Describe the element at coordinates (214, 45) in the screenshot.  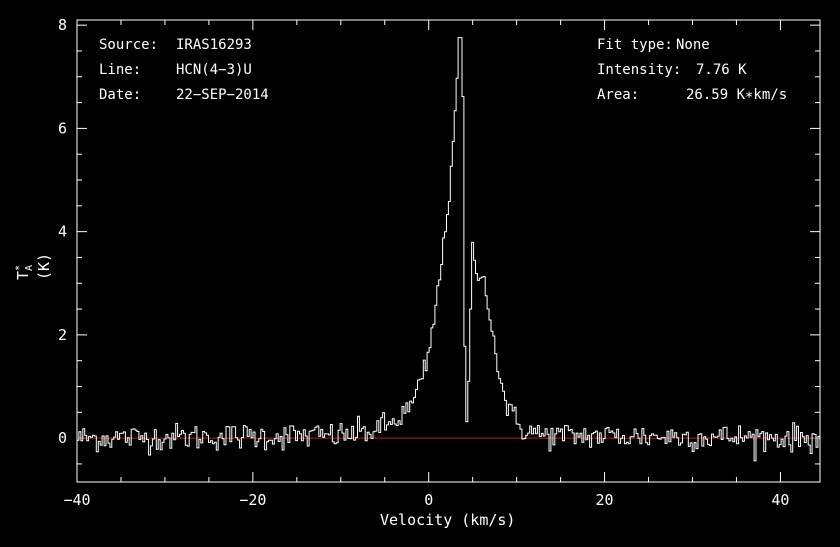
I see `source-value: IRAS16293` at that location.